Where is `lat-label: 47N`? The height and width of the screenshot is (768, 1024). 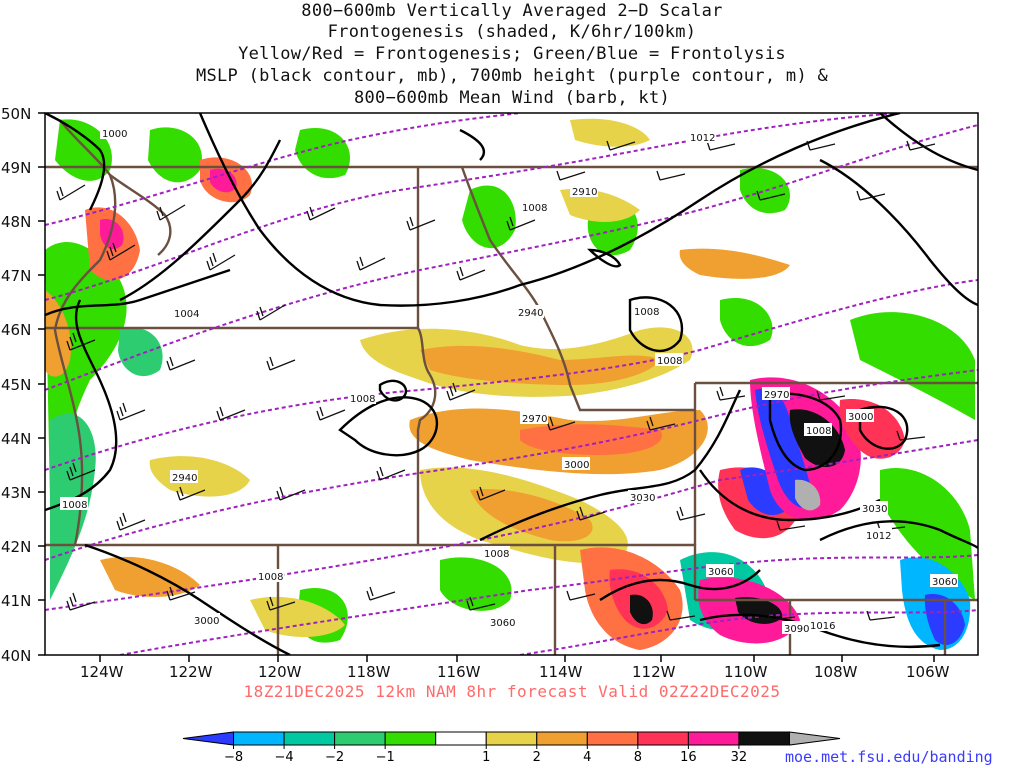 lat-label: 47N is located at coordinates (16, 276).